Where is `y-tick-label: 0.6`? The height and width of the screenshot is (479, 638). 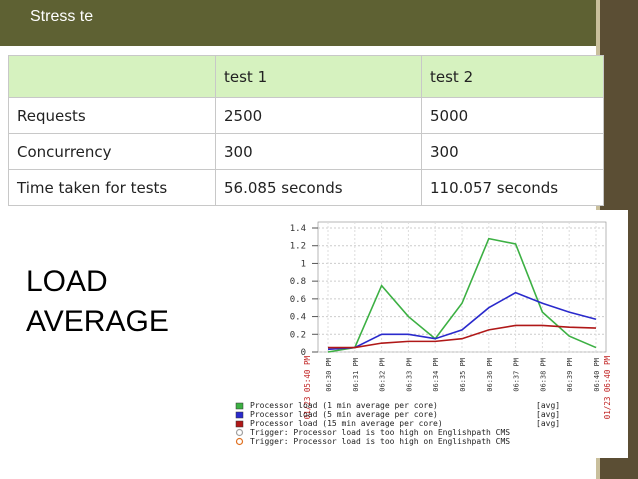
y-tick-label: 0.6 is located at coordinates (298, 300).